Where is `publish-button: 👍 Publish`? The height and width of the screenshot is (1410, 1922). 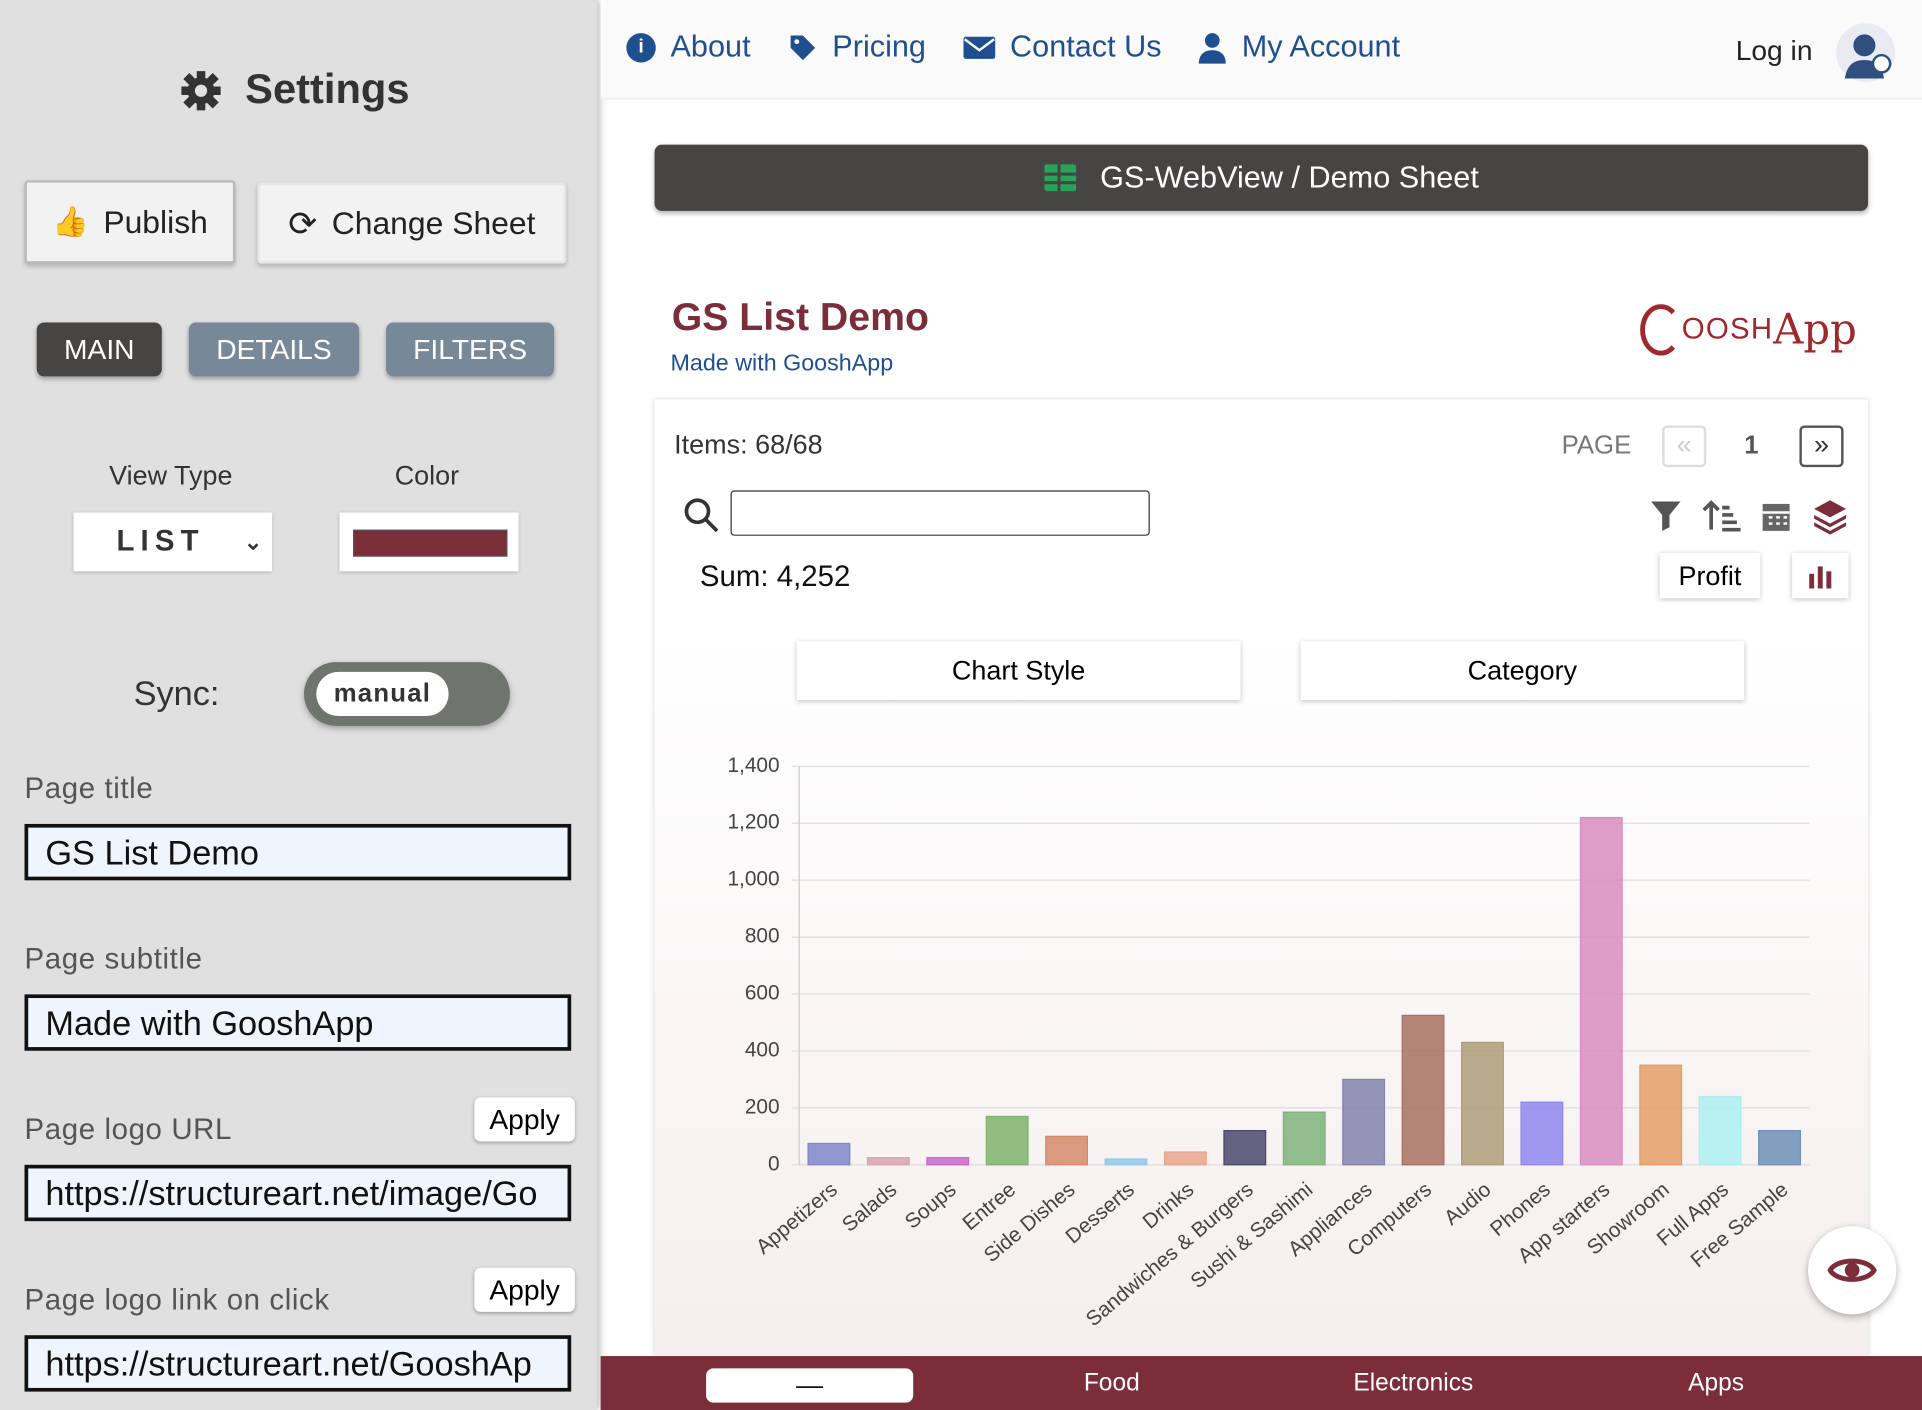
publish-button: 👍 Publish is located at coordinates (130, 222).